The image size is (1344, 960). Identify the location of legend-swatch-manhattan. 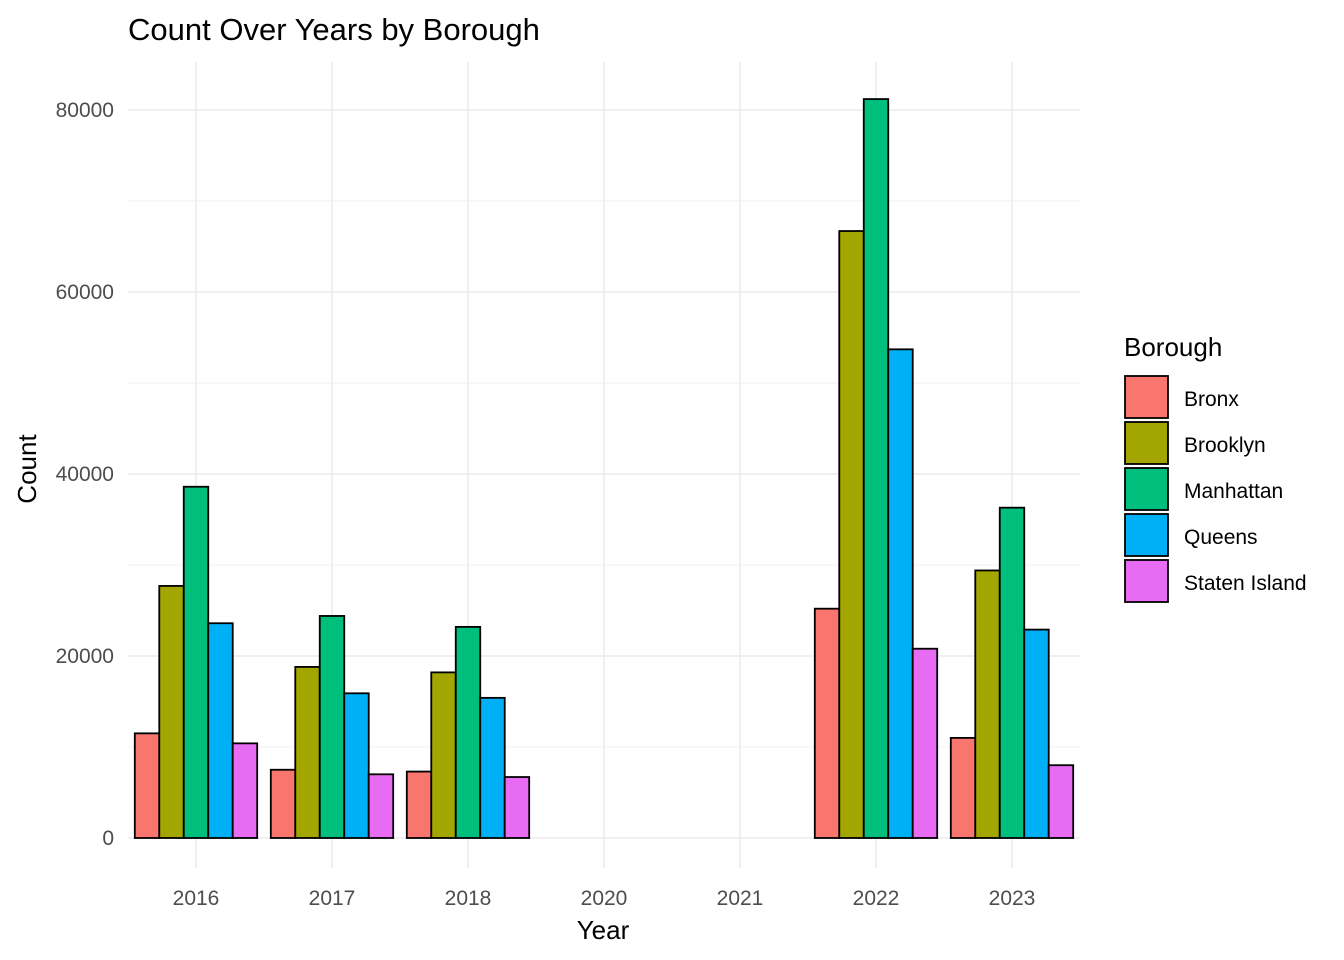
(1146, 489).